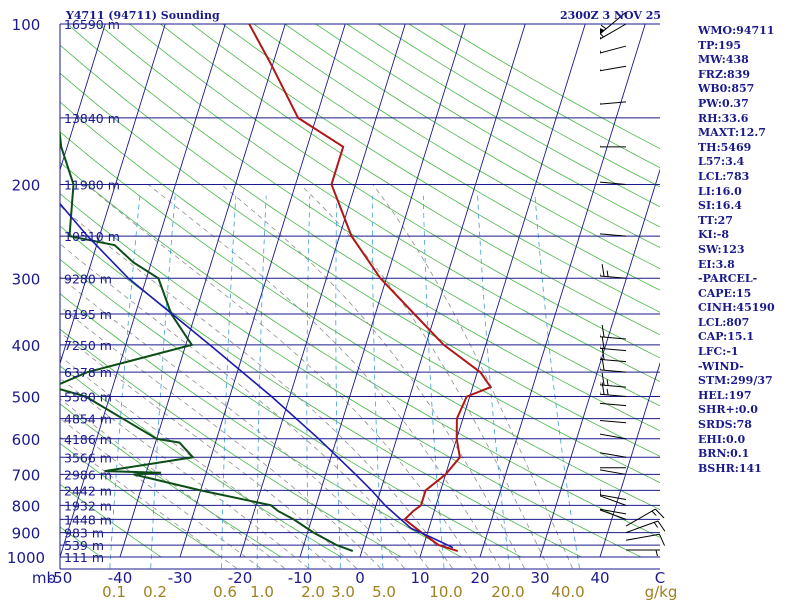  What do you see at coordinates (26, 475) in the screenshot?
I see `pressure-tick-label: 700` at bounding box center [26, 475].